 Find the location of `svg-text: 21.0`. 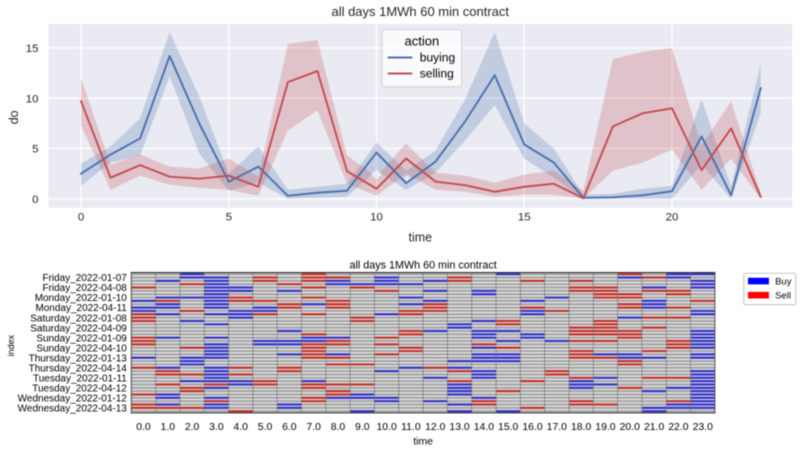

svg-text: 21.0 is located at coordinates (654, 427).